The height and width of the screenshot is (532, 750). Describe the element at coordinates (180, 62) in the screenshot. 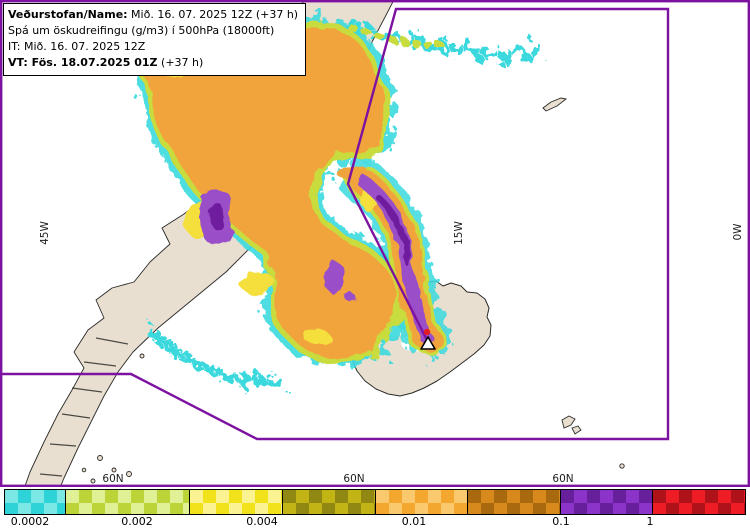

I see `info-vt-value: (+37 h)` at that location.